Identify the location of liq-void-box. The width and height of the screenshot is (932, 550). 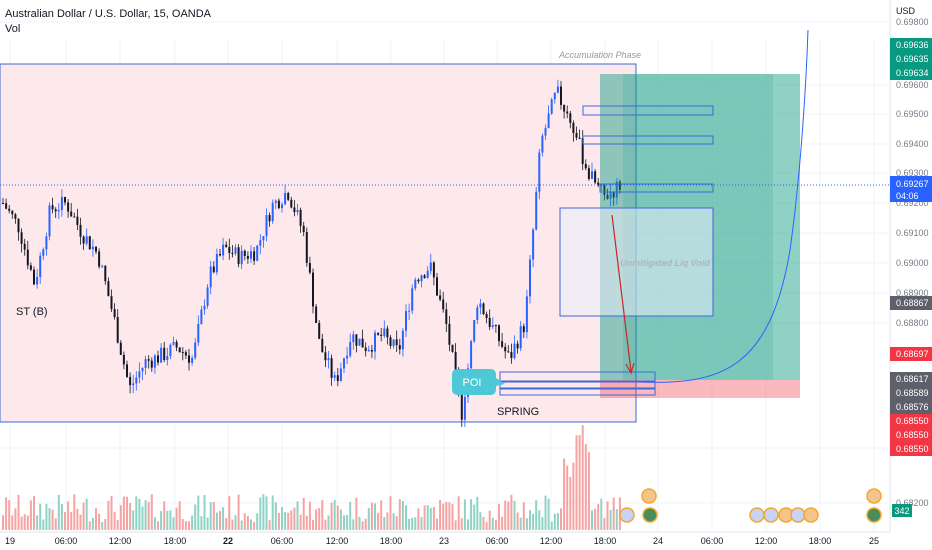
(636, 262).